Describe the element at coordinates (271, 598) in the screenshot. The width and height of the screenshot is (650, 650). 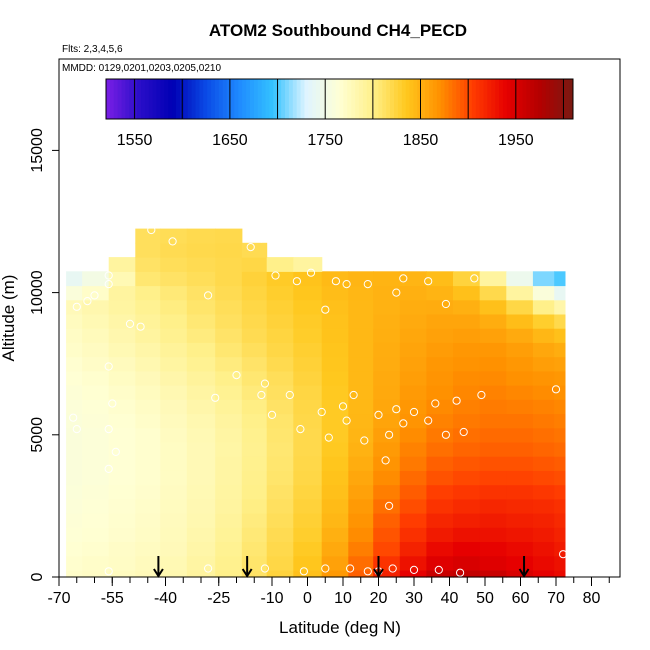
I see `x-tick-label: -10` at that location.